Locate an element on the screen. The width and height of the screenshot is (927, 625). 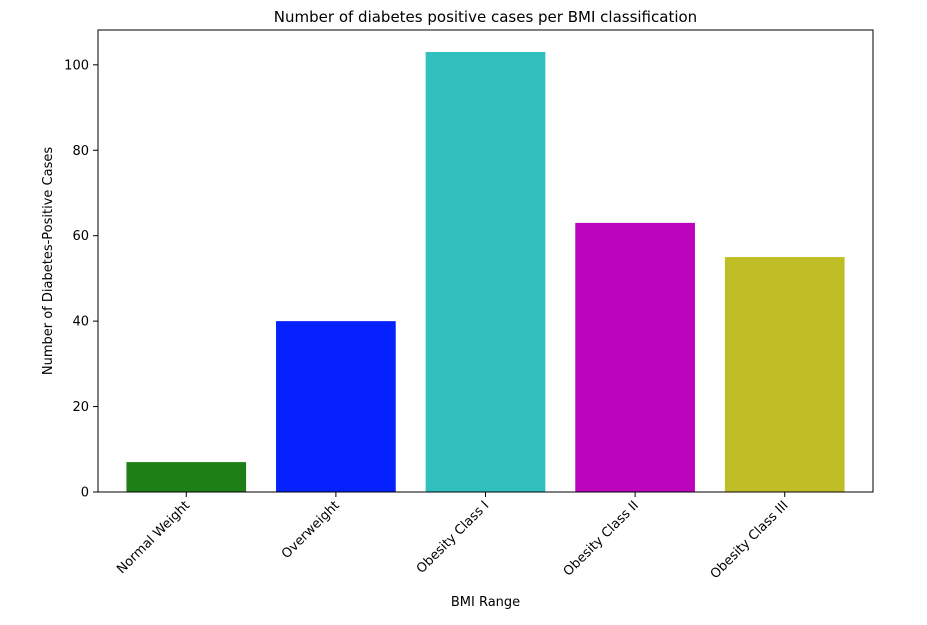
bar-overweight is located at coordinates (336, 406).